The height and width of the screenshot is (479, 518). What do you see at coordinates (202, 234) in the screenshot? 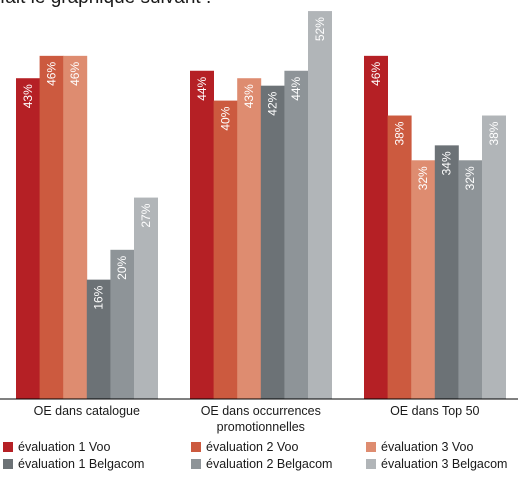
I see `bar-series1-cat2` at bounding box center [202, 234].